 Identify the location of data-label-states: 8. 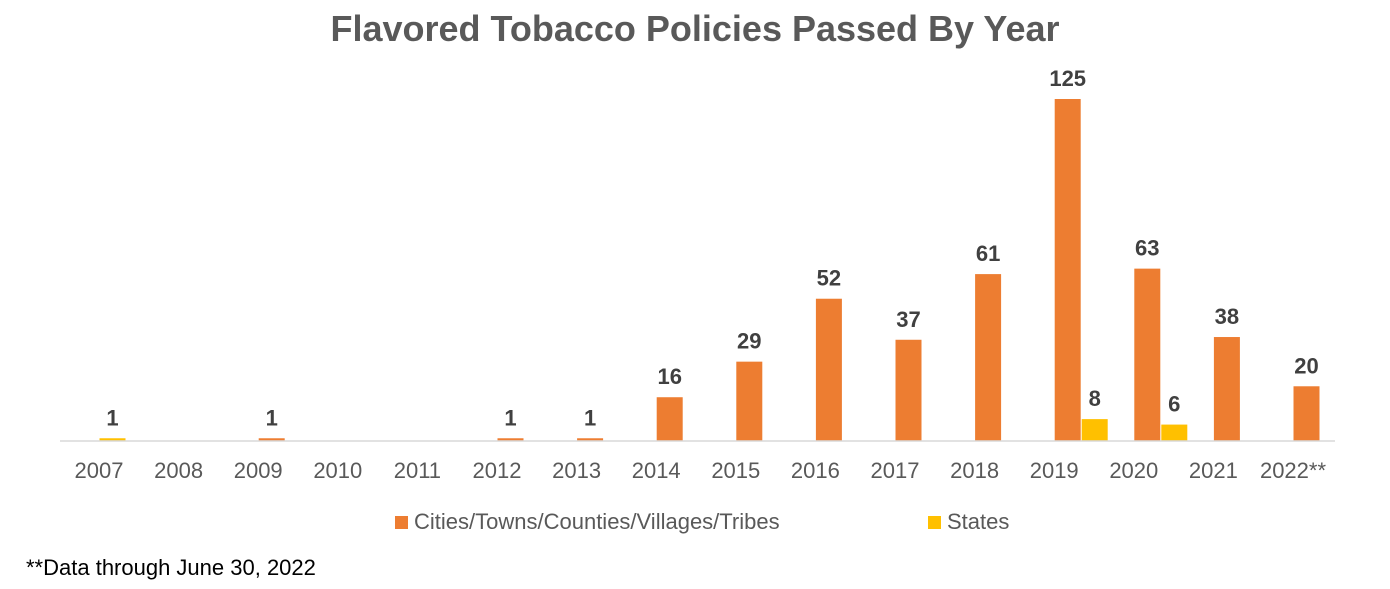
(1095, 398).